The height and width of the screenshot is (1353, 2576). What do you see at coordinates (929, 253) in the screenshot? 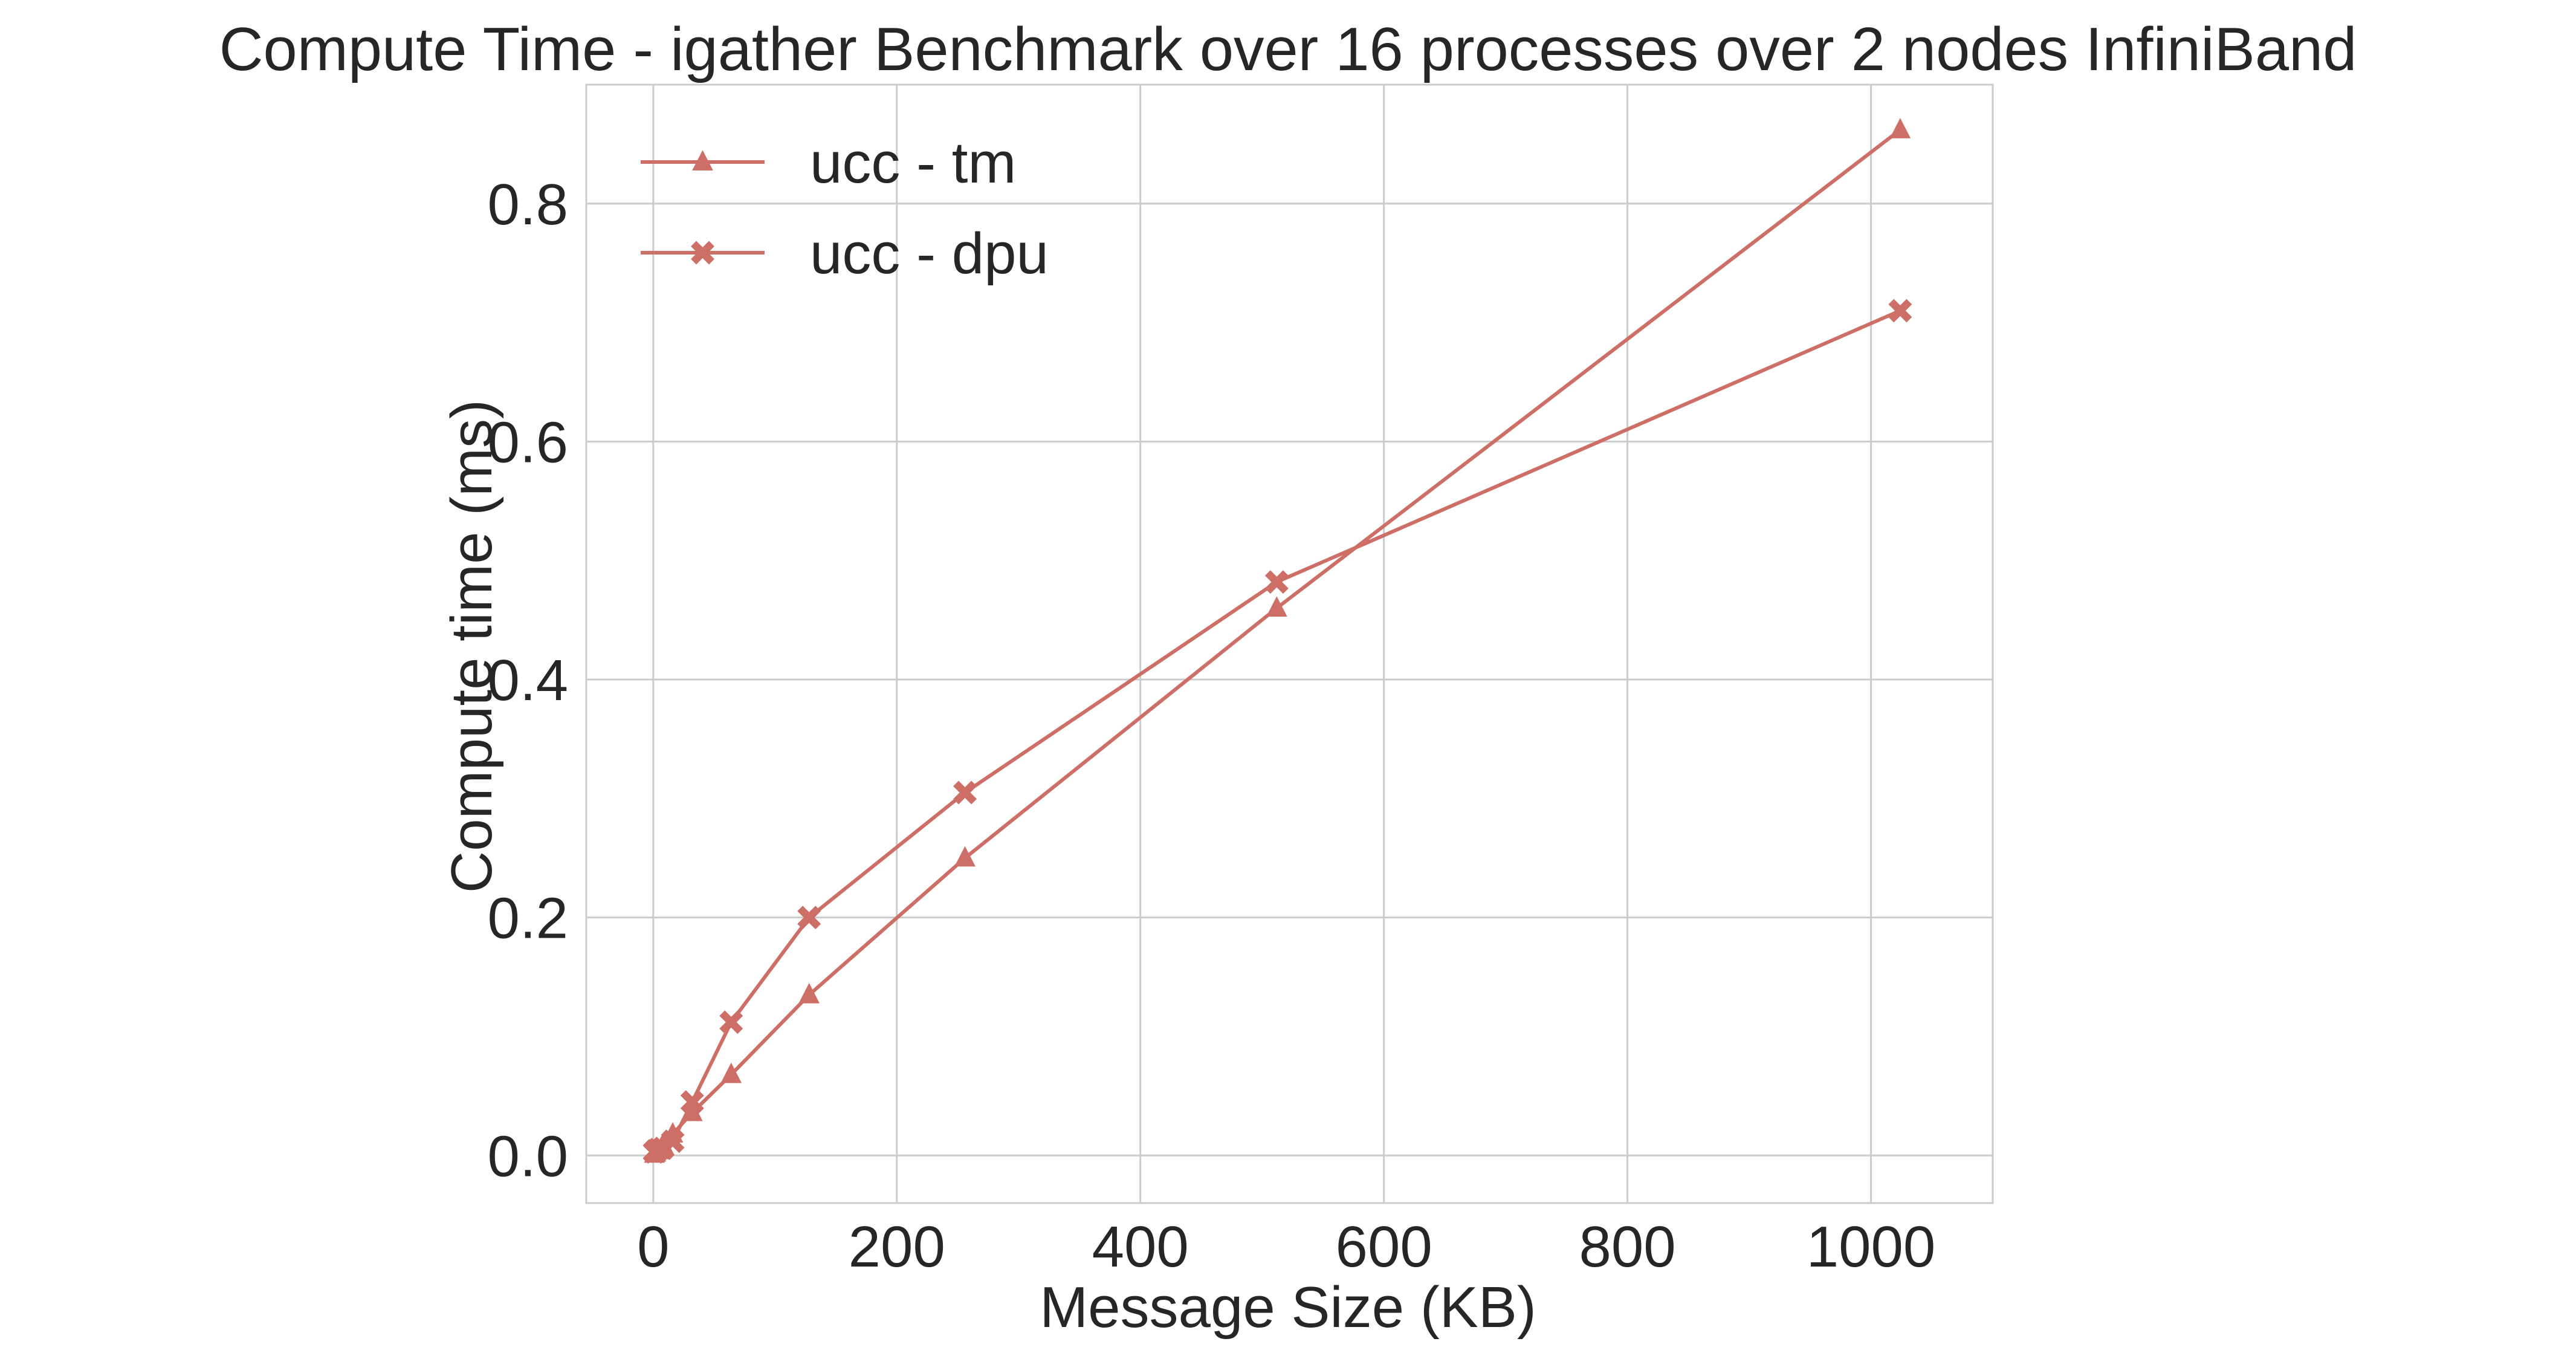
I see `legend-label-ucc-dpu: ucc - dpu` at bounding box center [929, 253].